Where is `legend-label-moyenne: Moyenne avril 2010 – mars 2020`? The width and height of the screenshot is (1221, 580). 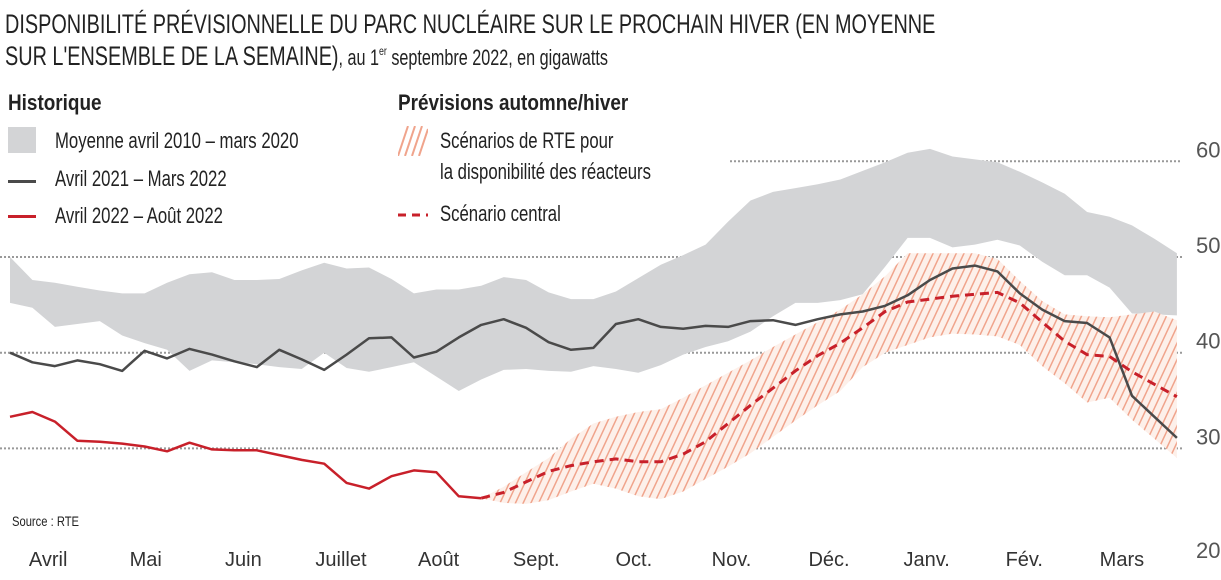
legend-label-moyenne: Moyenne avril 2010 – mars 2020 is located at coordinates (177, 140).